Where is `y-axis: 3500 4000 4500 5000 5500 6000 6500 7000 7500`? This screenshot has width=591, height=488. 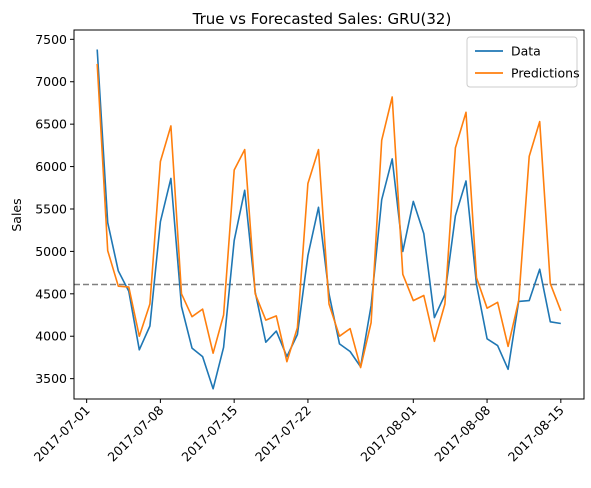 y-axis: 3500 4000 4500 5000 5500 6000 6500 7000 7500 is located at coordinates (54, 209).